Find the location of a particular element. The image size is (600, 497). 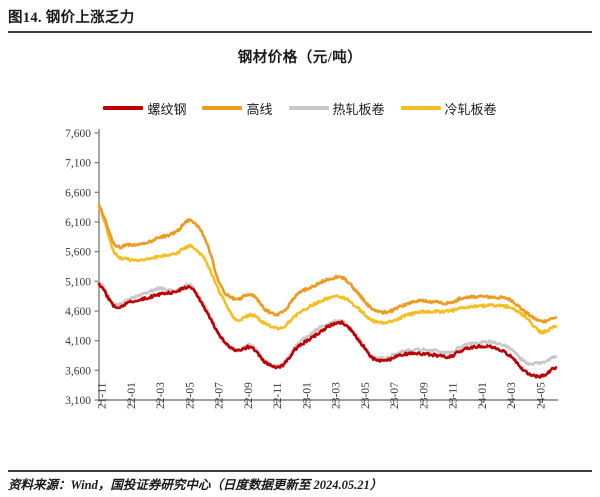

svg-text: 22-07 is located at coordinates (220, 395).